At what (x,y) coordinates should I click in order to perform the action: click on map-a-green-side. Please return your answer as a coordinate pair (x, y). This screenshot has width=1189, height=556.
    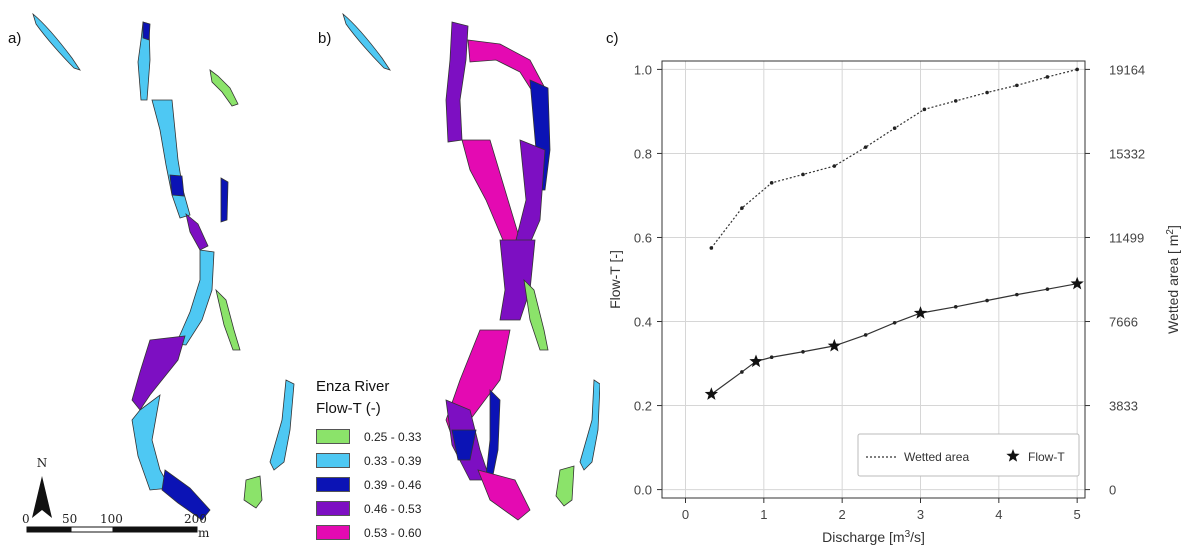
    Looking at the image, I should click on (228, 319).